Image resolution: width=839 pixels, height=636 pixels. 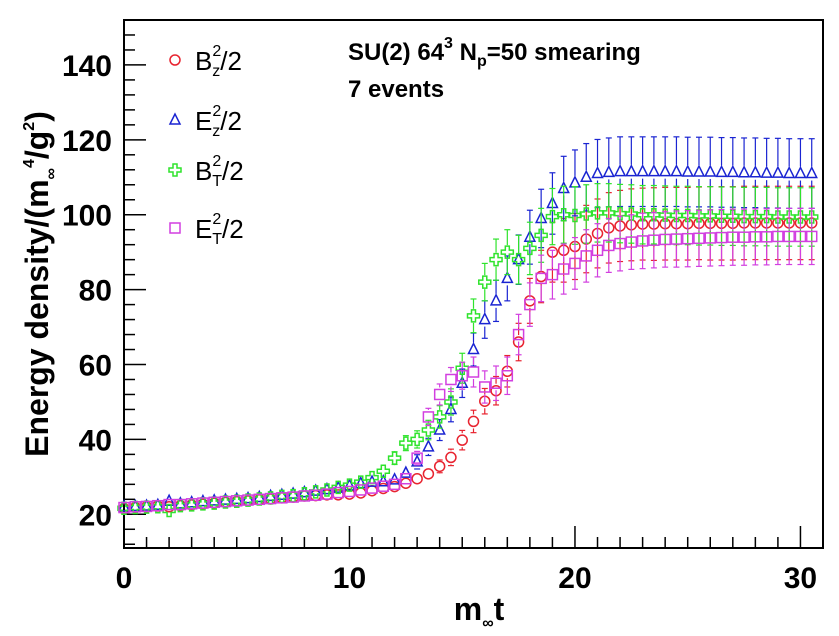 What do you see at coordinates (124, 578) in the screenshot?
I see `x-tick-label: 0` at bounding box center [124, 578].